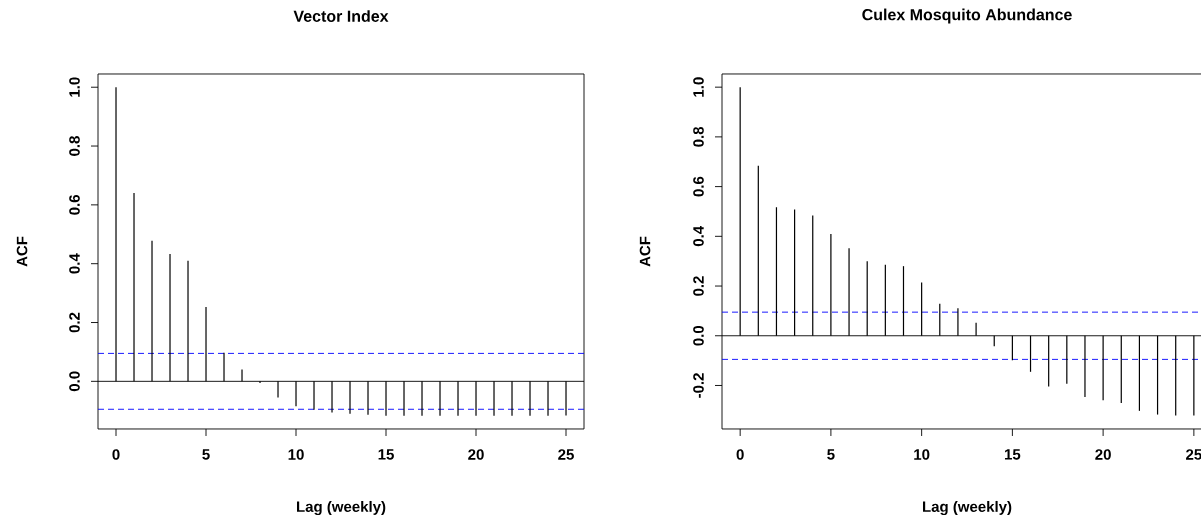  Describe the element at coordinates (698, 385) in the screenshot. I see `y-tick-label: -0.2` at that location.